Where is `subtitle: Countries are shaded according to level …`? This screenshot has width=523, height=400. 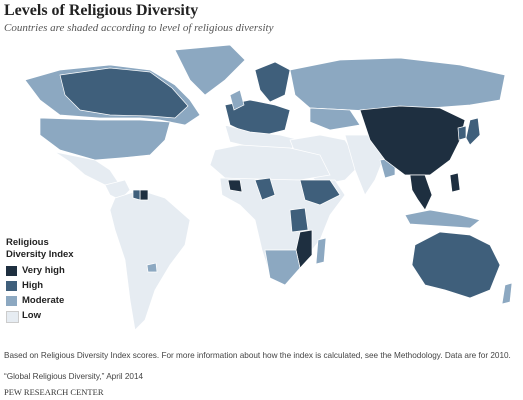 subtitle: Countries are shaded according to level … is located at coordinates (139, 28).